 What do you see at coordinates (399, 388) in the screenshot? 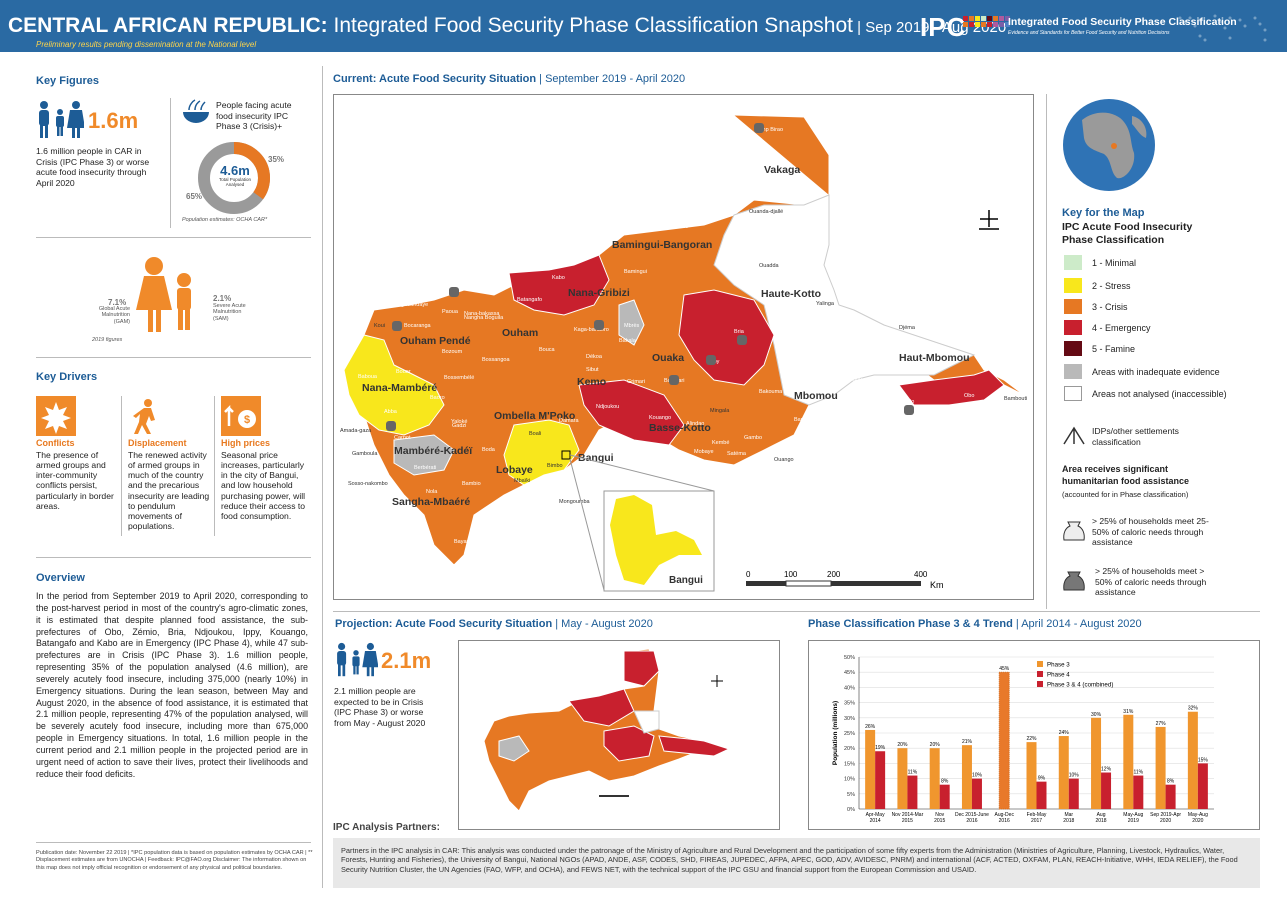
I see `region-nana-mambere: Nana-Mambéré` at bounding box center [399, 388].